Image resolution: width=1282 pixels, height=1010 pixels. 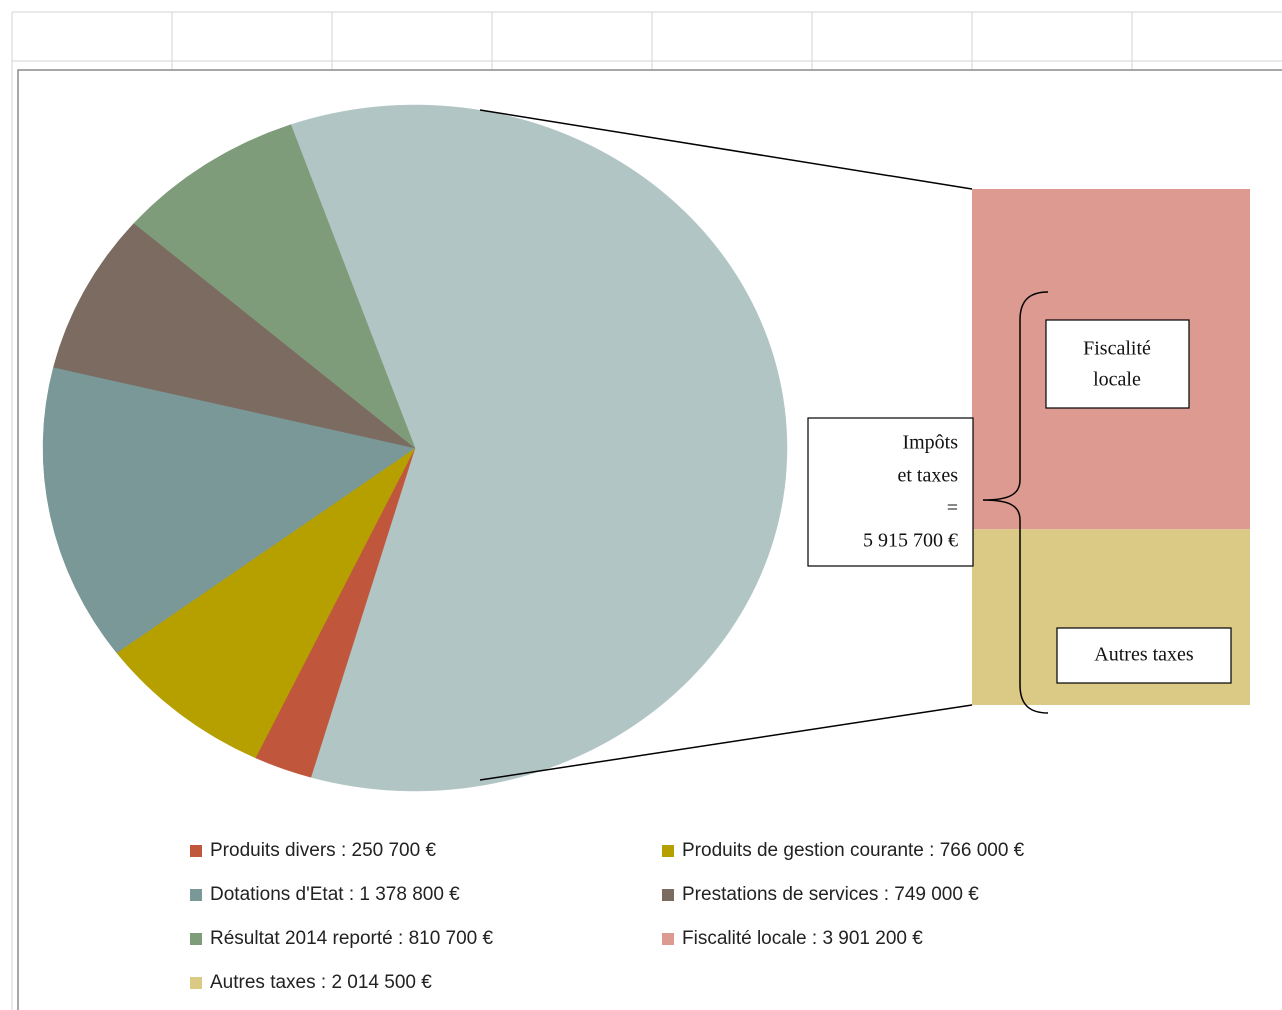 What do you see at coordinates (890, 492) in the screenshot?
I see `annotation-box` at bounding box center [890, 492].